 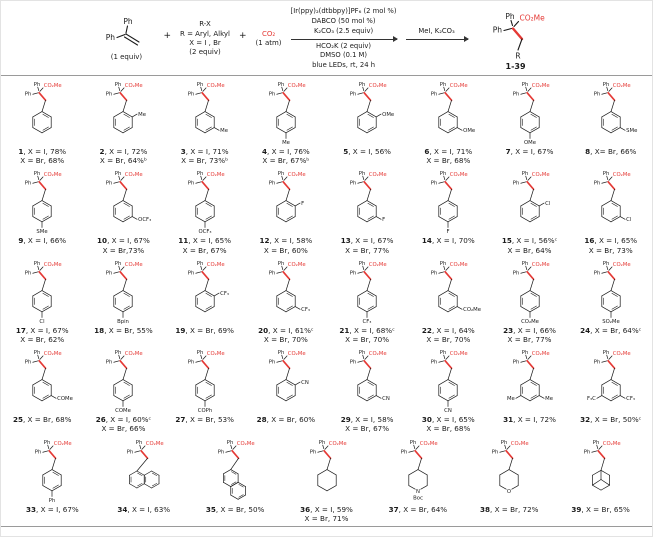 What do you see at coordinates (345, 241) in the screenshot?
I see `compound-number: 13` at bounding box center [345, 241].